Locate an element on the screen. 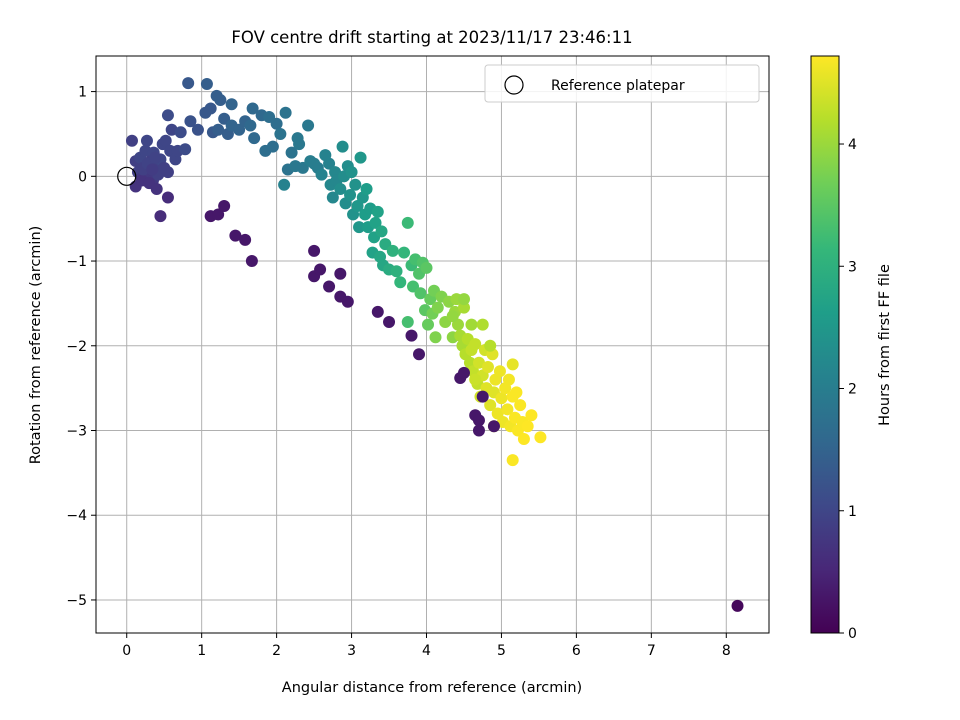 The height and width of the screenshot is (720, 960). x-tick-label: 4 is located at coordinates (426, 651).